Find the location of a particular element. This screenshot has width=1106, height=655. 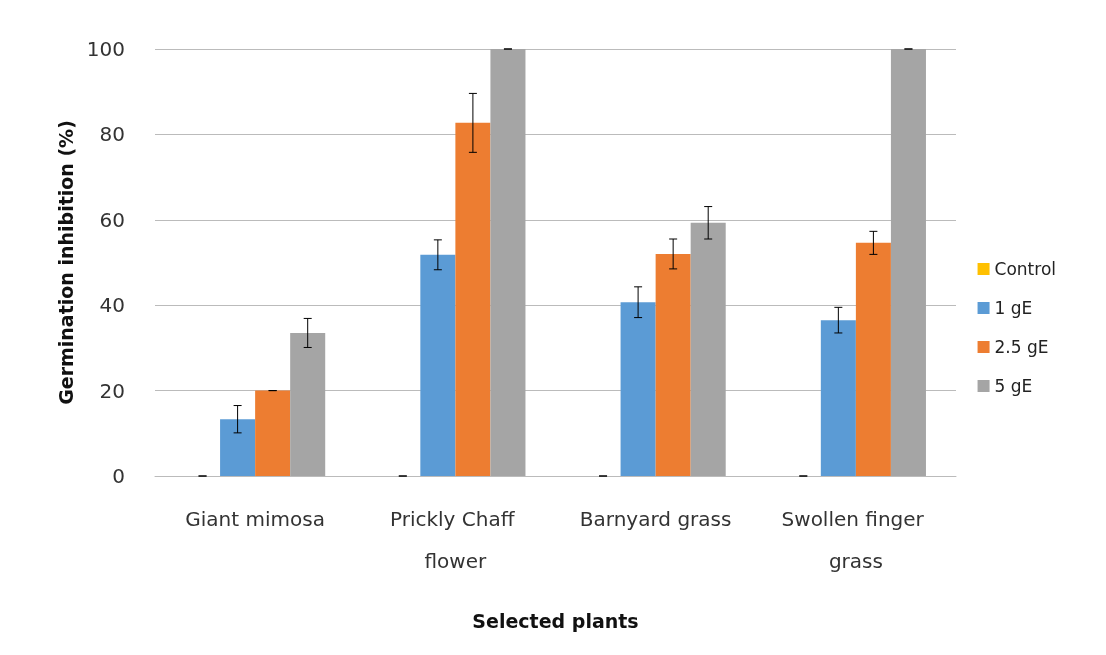

x-tick-label: Prickly Chaff flower is located at coordinates (455, 540).